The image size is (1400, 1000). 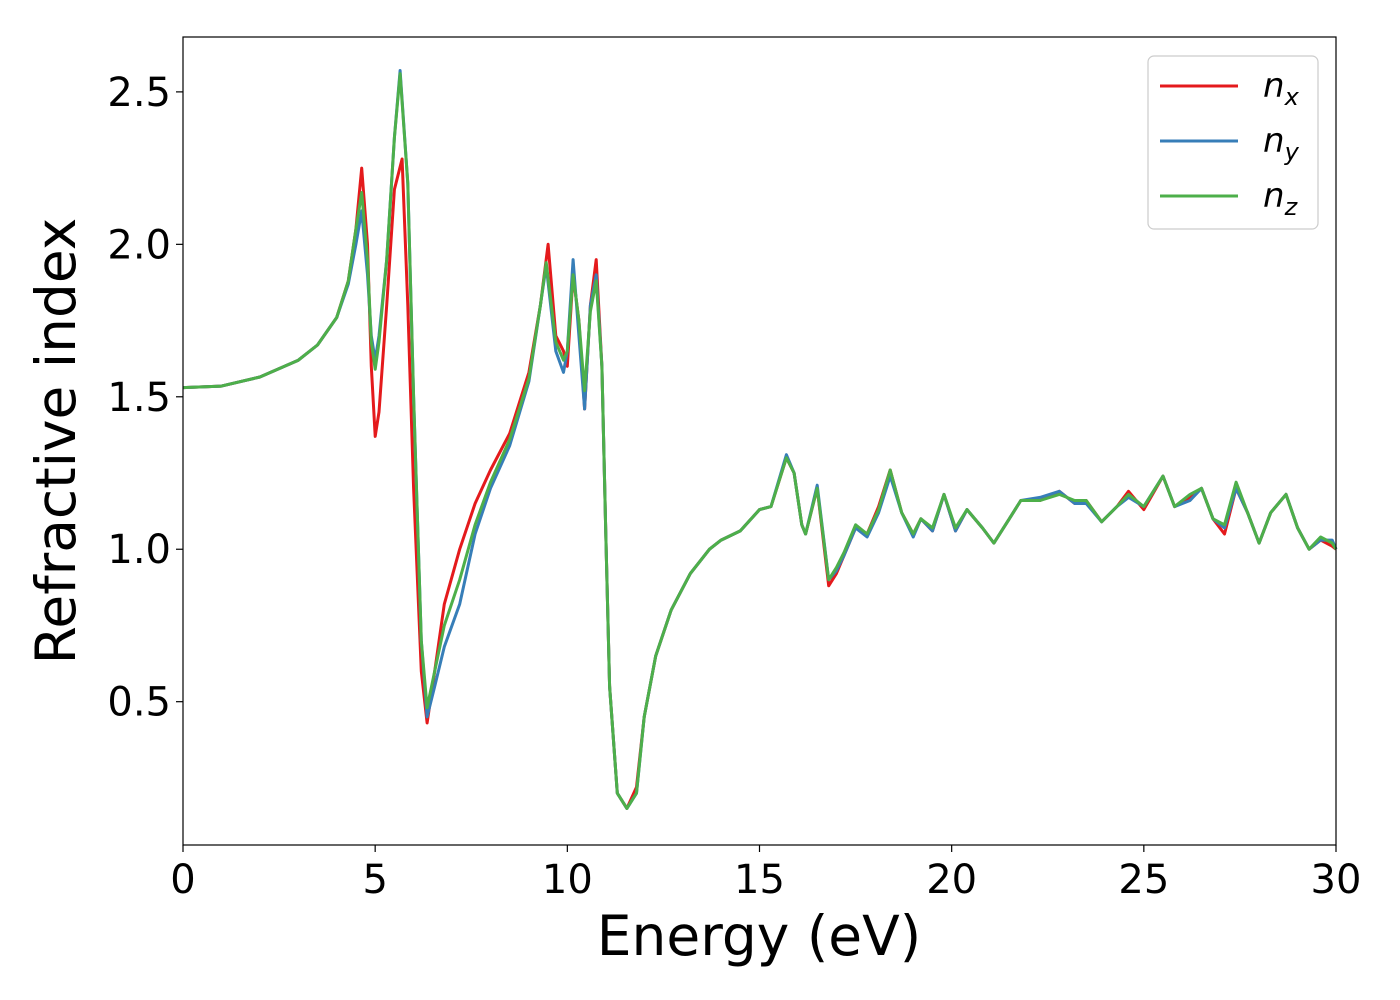 I want to click on x-axis-ticks: 0 5 10 15 20 25 30, so click(x=765, y=874).